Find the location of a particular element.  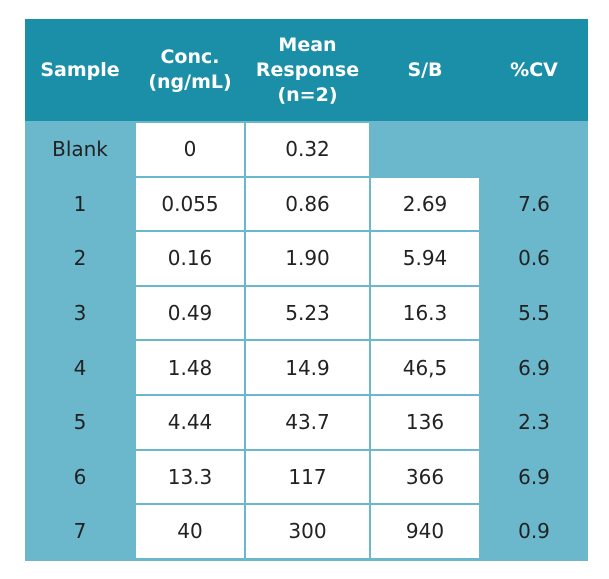

cell-mean-response-row-1: 0.86 is located at coordinates (307, 204).